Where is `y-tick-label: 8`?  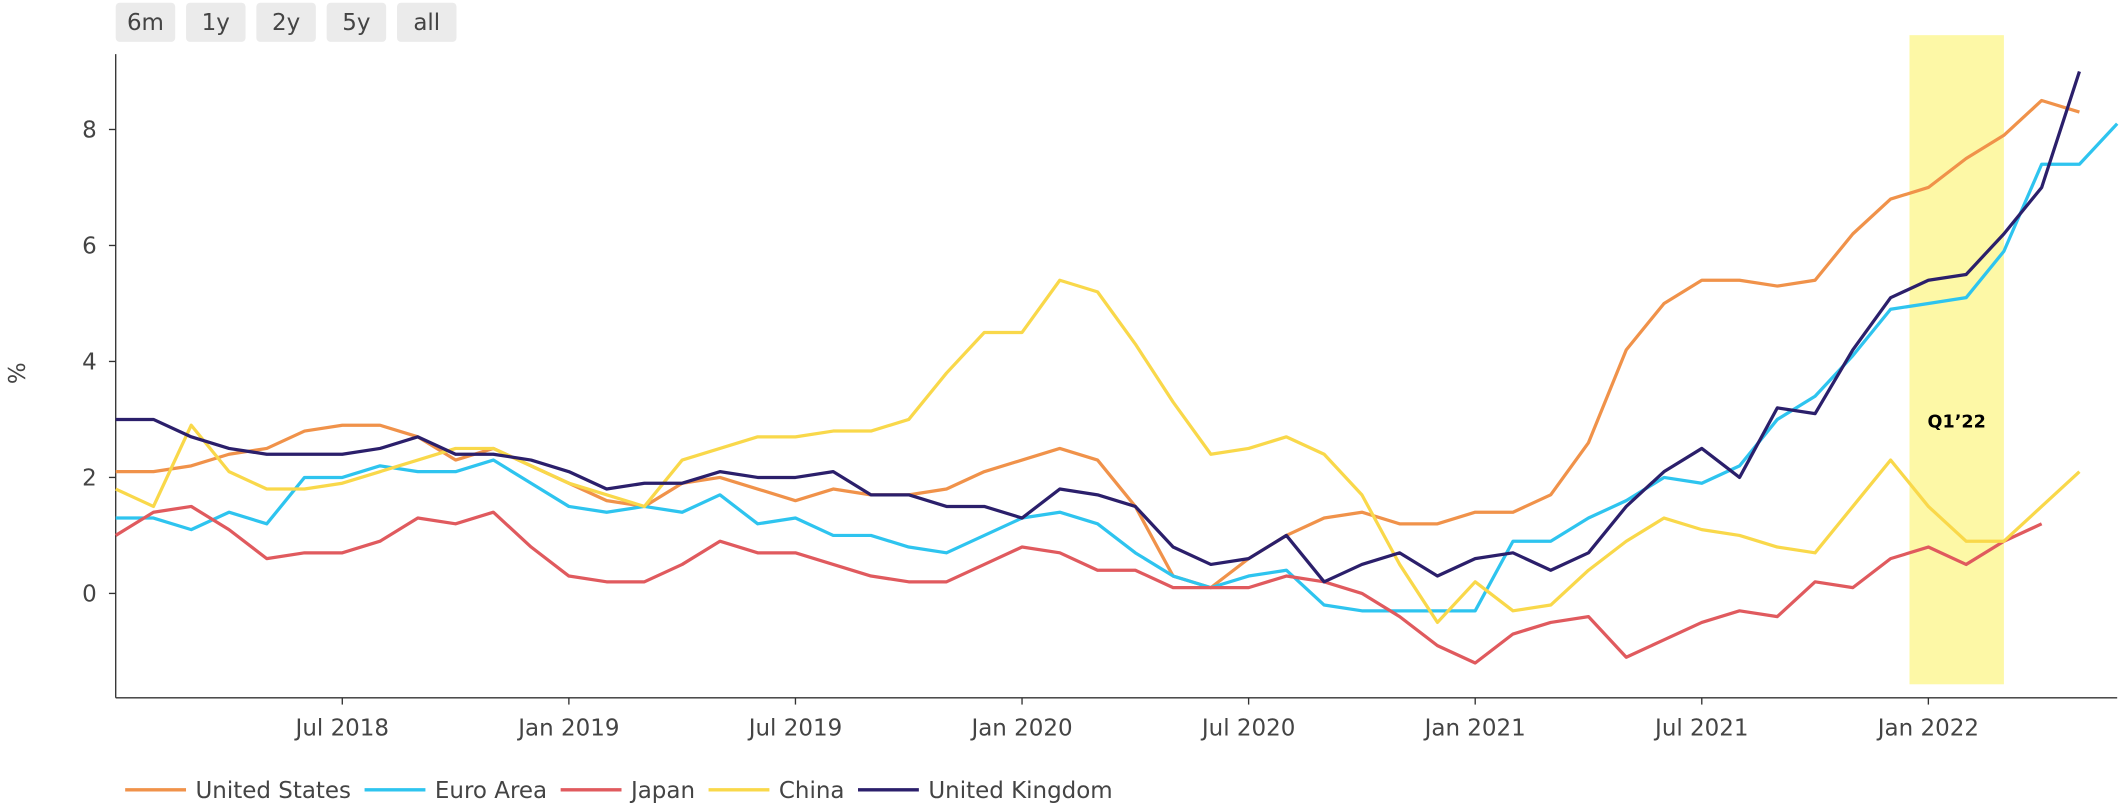 y-tick-label: 8 is located at coordinates (89, 131).